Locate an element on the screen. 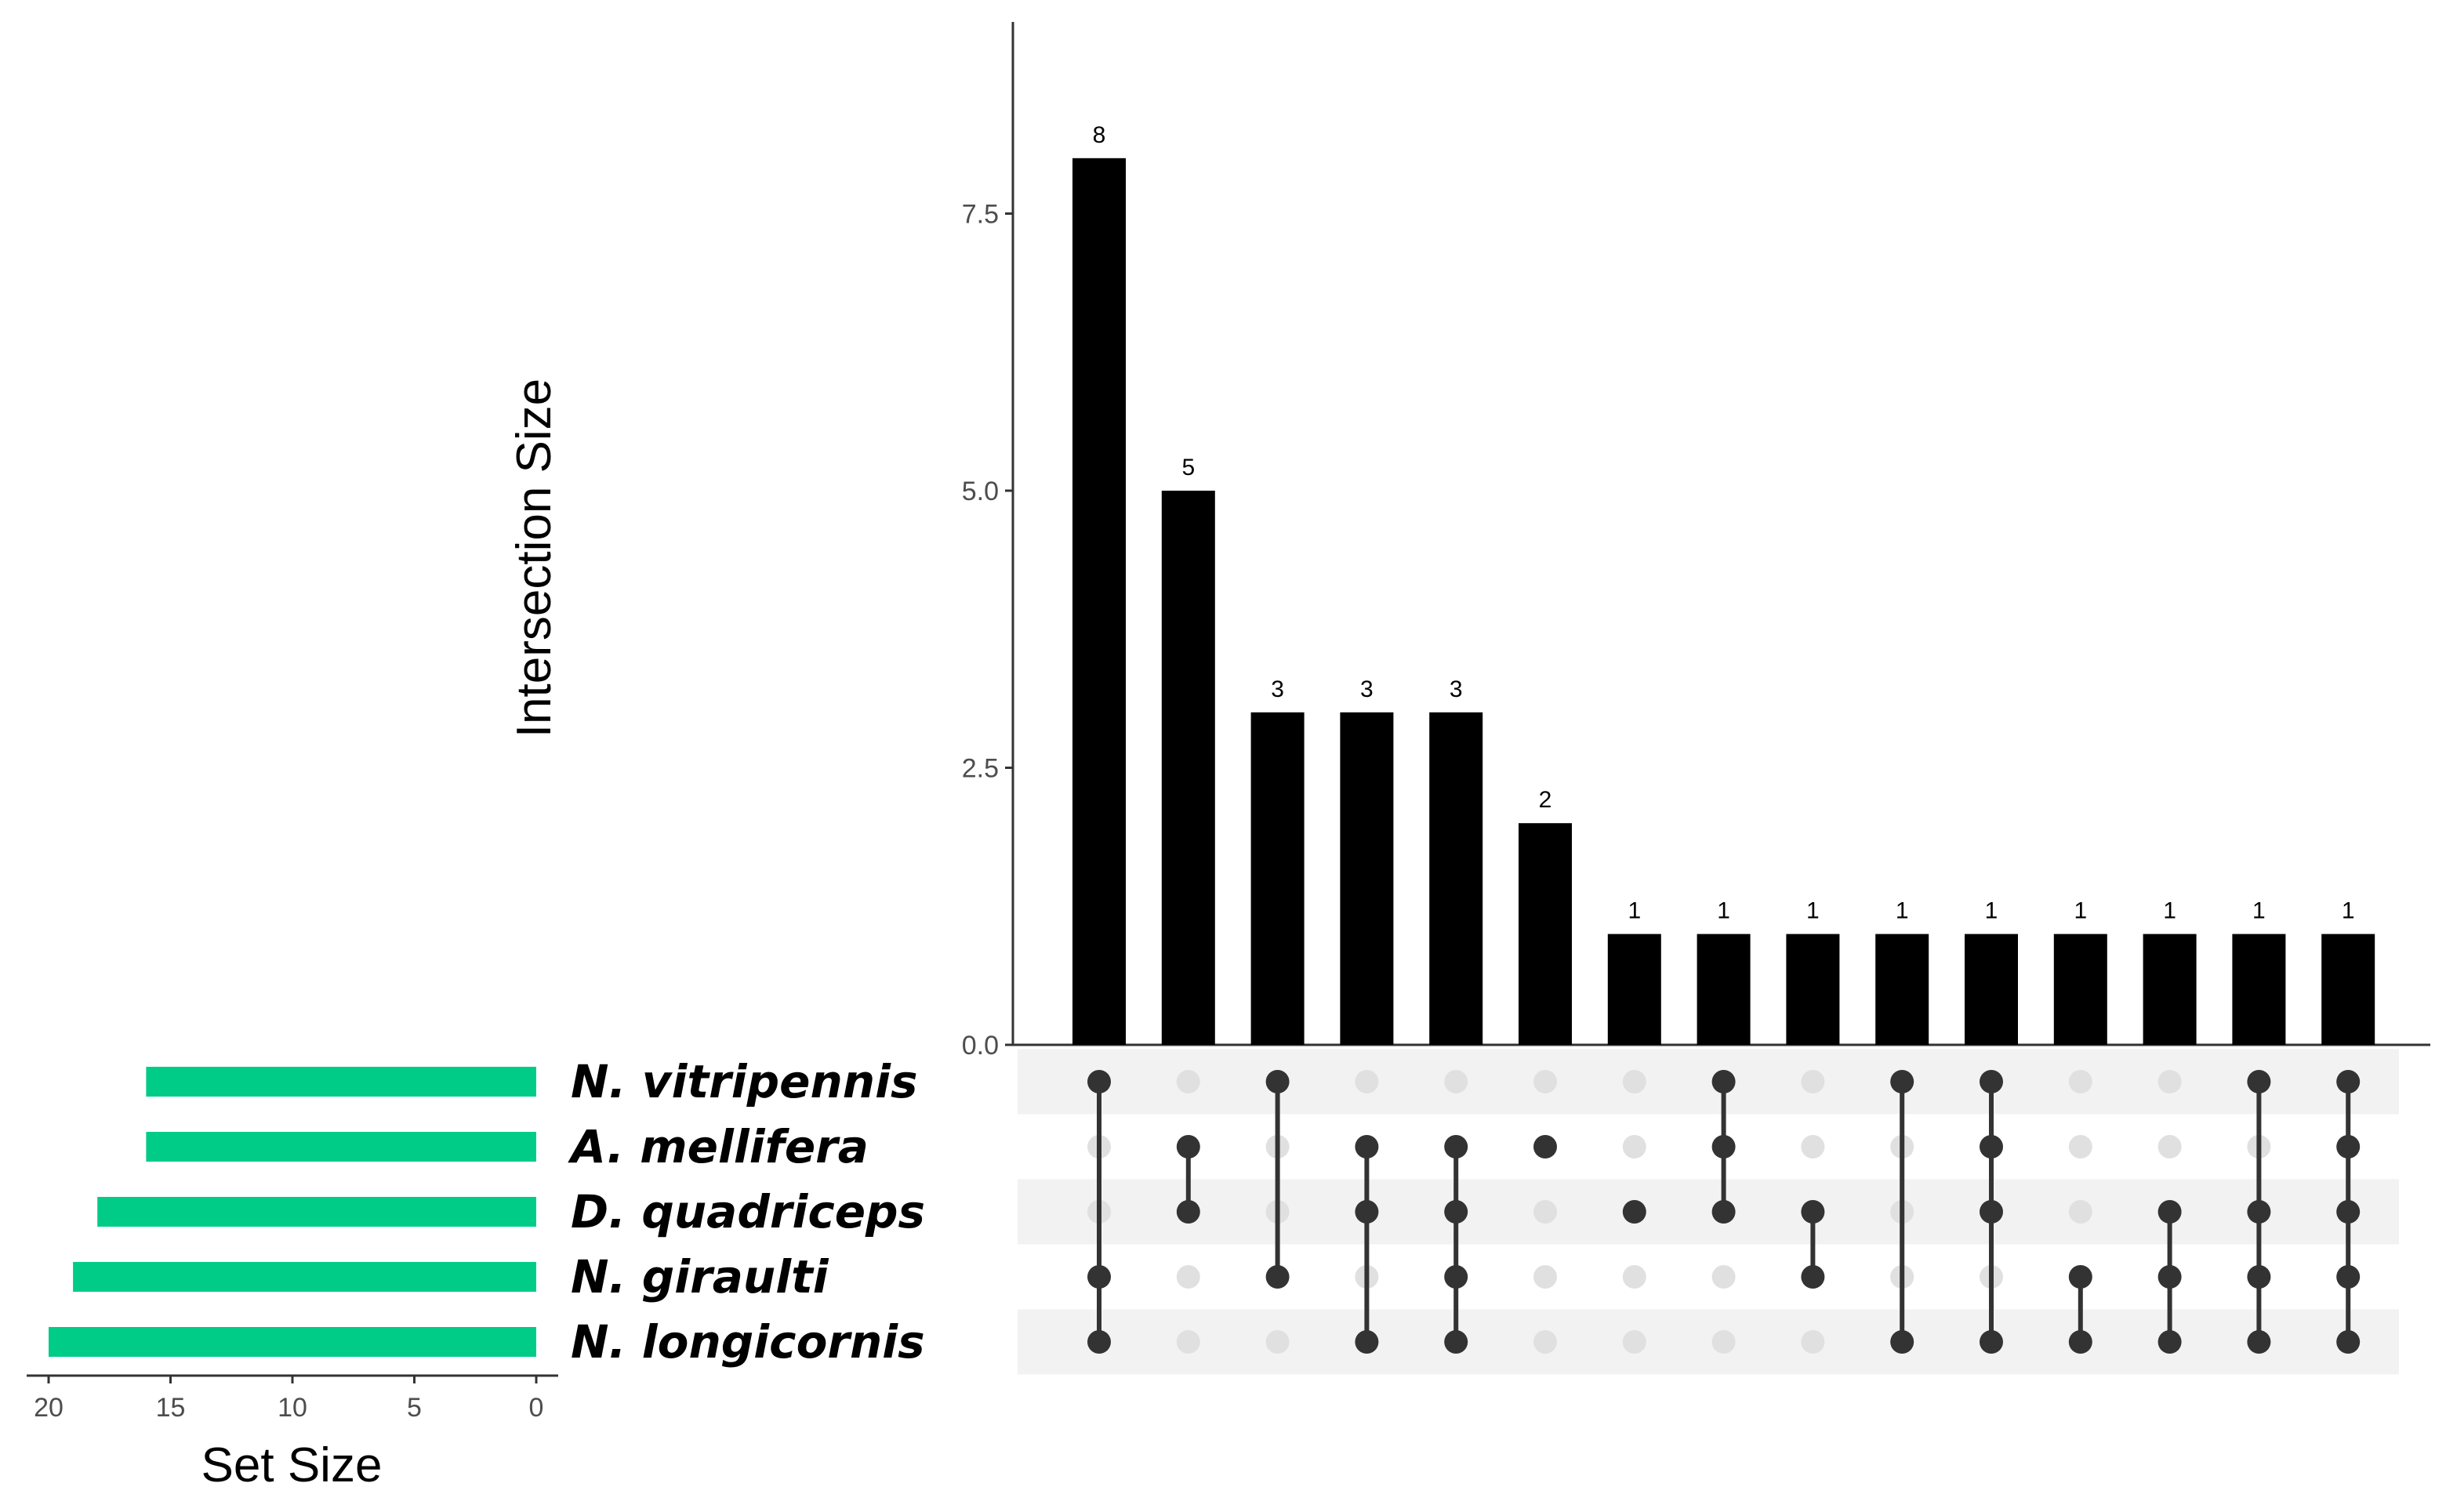 Image resolution: width=2446 pixels, height=1512 pixels. set-size-axis-title: Set Size is located at coordinates (292, 1465).